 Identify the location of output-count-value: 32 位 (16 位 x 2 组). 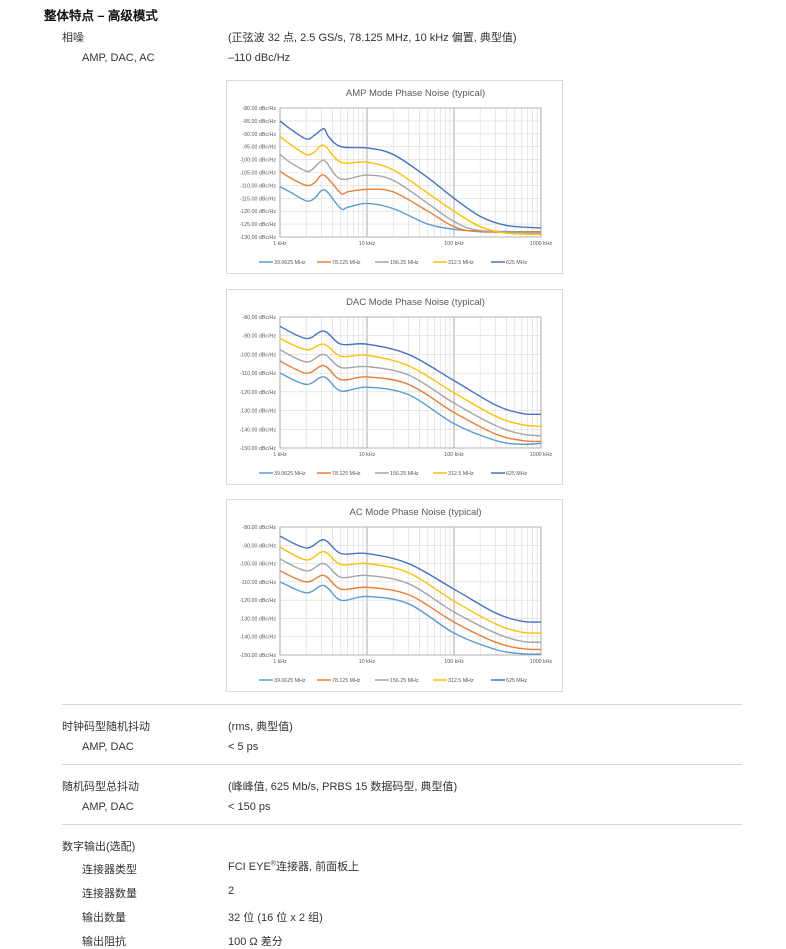
(275, 918).